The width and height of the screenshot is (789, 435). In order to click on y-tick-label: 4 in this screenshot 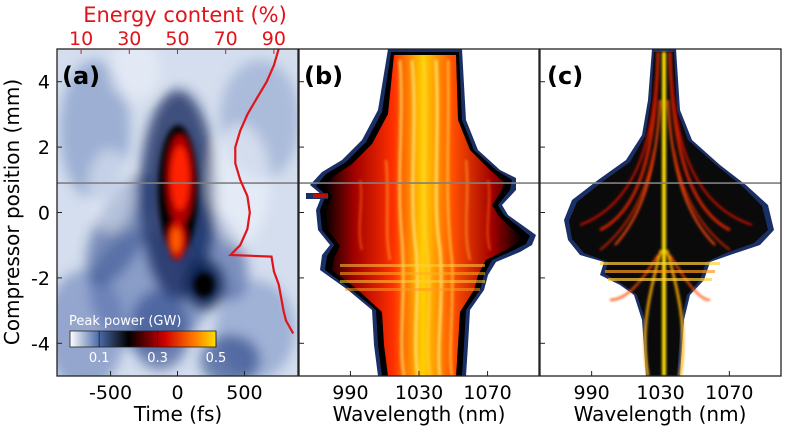, I will do `click(44, 83)`.